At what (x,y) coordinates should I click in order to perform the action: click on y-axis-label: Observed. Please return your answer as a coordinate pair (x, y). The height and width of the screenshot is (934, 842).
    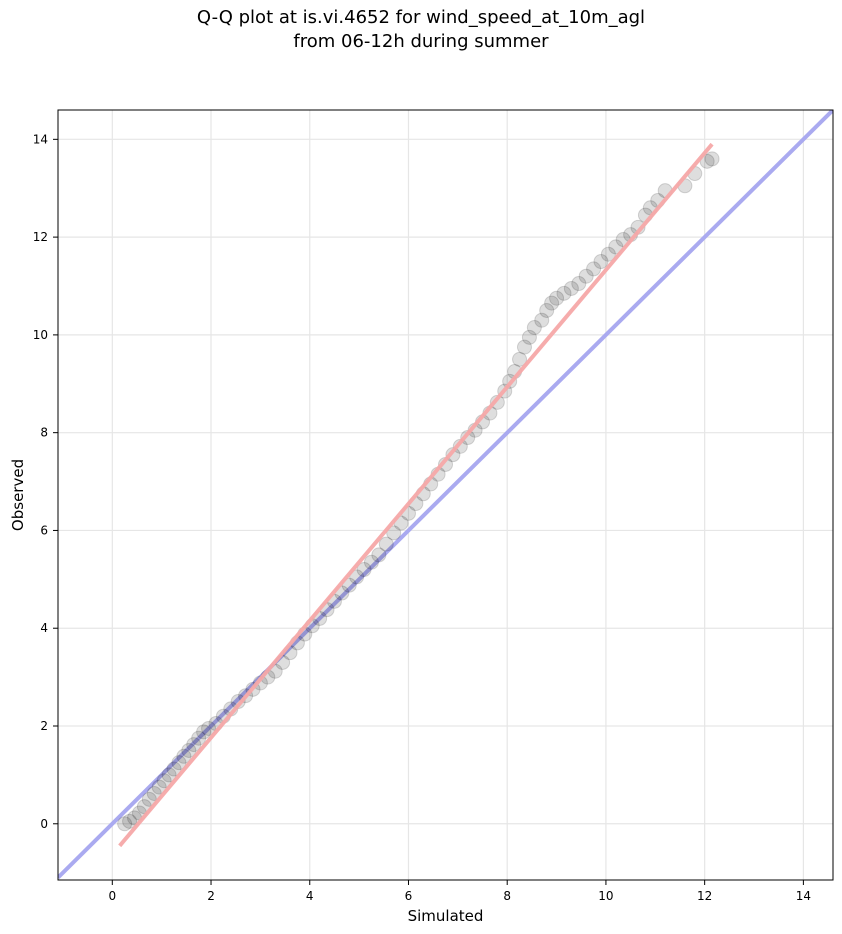
    Looking at the image, I should click on (18, 495).